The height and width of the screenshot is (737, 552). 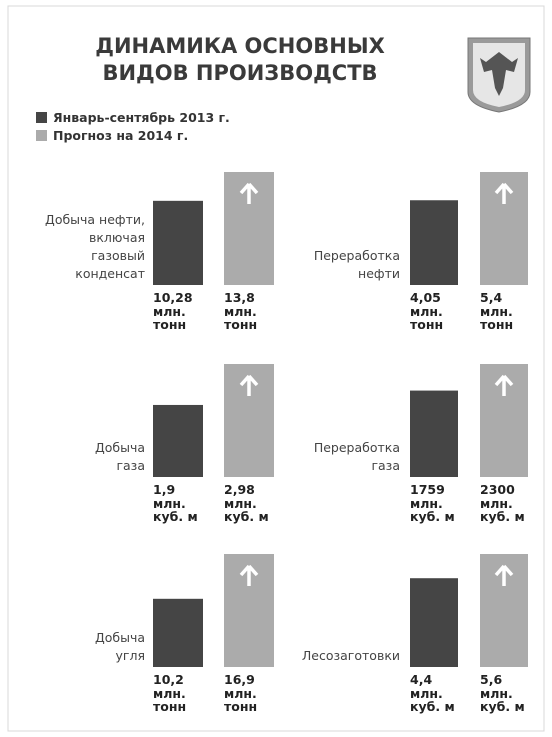 What do you see at coordinates (117, 237) in the screenshot?
I see `chart-title: включая` at bounding box center [117, 237].